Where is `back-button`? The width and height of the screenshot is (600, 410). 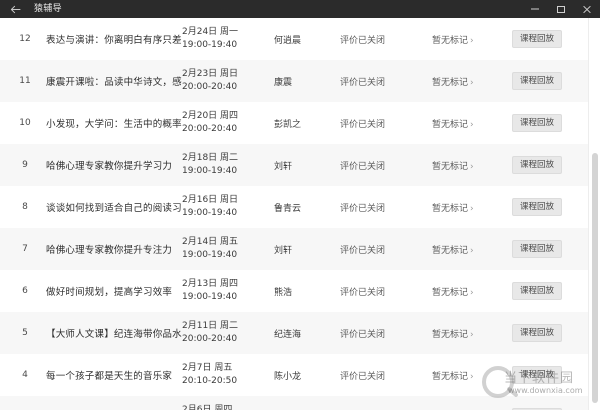
back-button is located at coordinates (15, 9).